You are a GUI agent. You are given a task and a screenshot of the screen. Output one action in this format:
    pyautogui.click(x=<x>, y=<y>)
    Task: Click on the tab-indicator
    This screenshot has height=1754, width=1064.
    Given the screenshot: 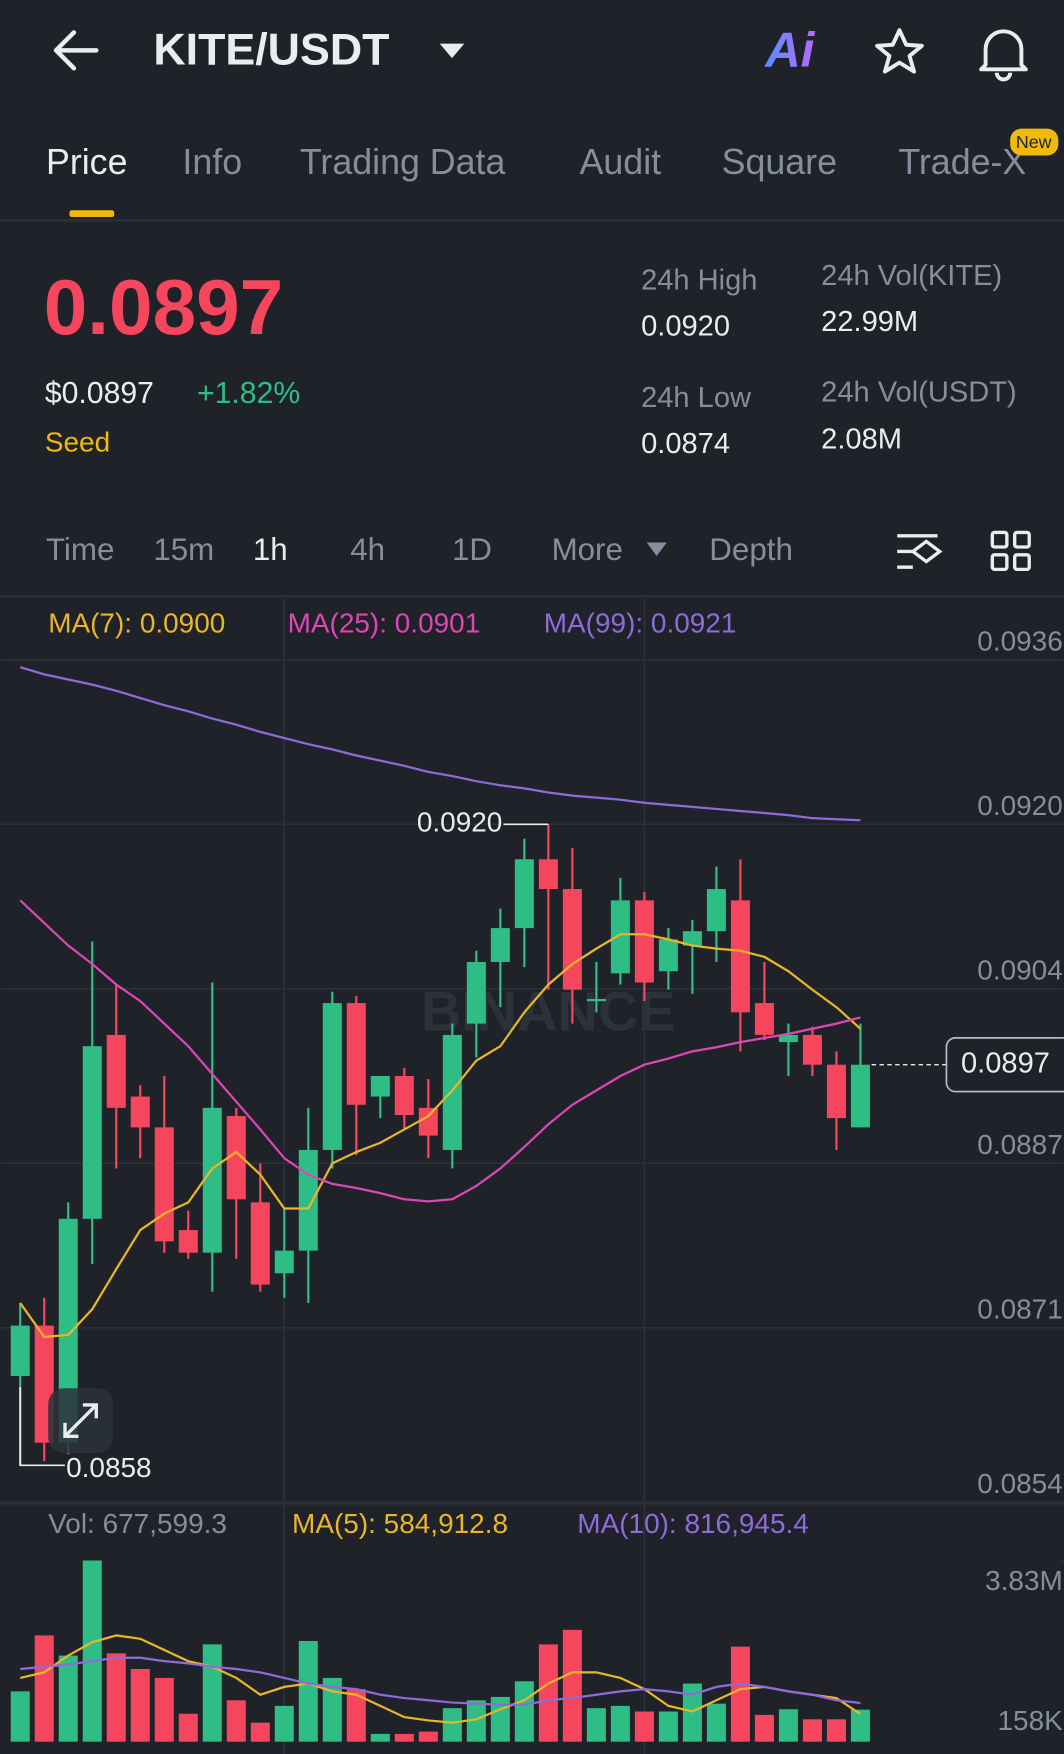 What is the action you would take?
    pyautogui.click(x=92, y=214)
    